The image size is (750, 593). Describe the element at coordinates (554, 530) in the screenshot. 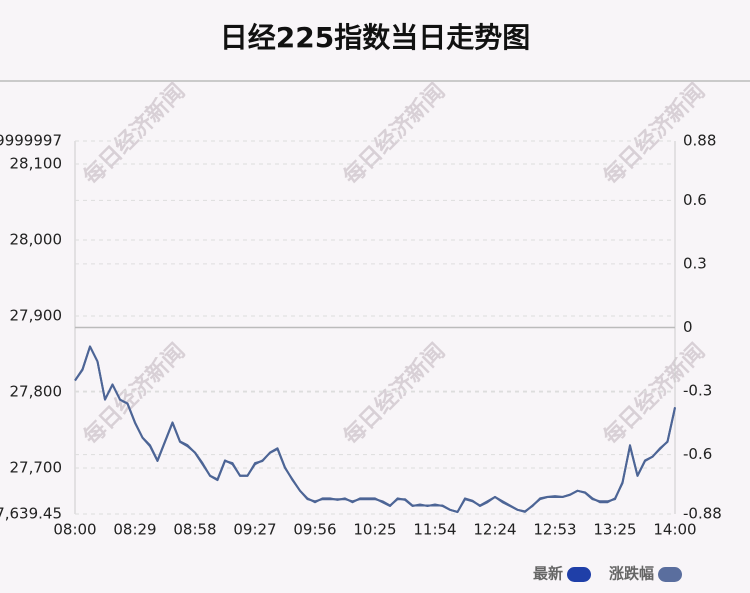

I see `x-tick-label: 12:53` at that location.